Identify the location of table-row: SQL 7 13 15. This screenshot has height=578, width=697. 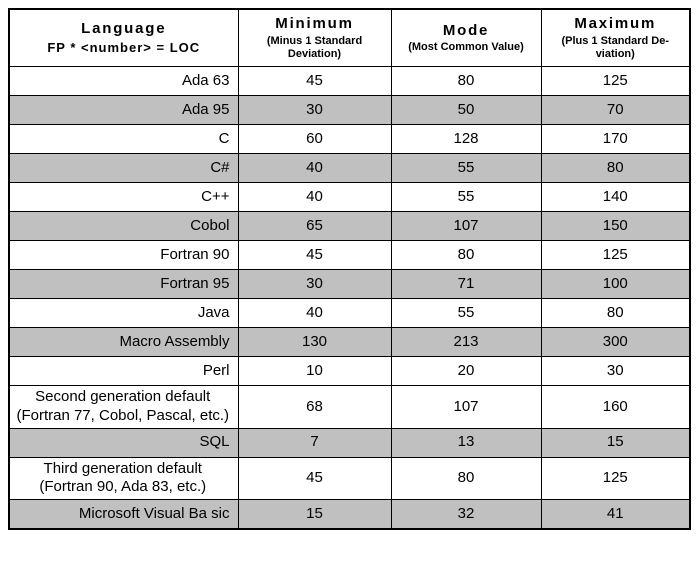
(349, 442).